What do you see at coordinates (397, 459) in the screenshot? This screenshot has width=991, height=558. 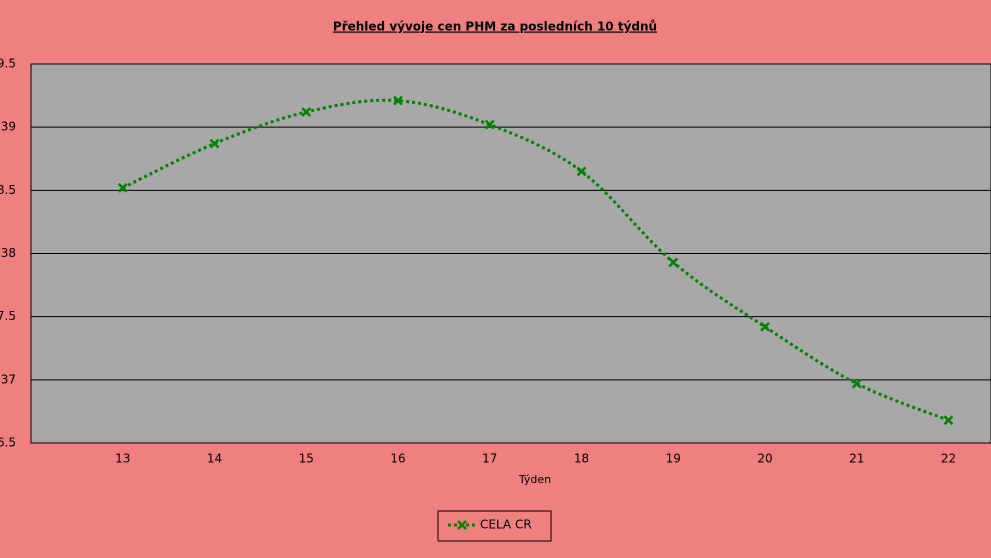 I see `x-tick-label: 16` at bounding box center [397, 459].